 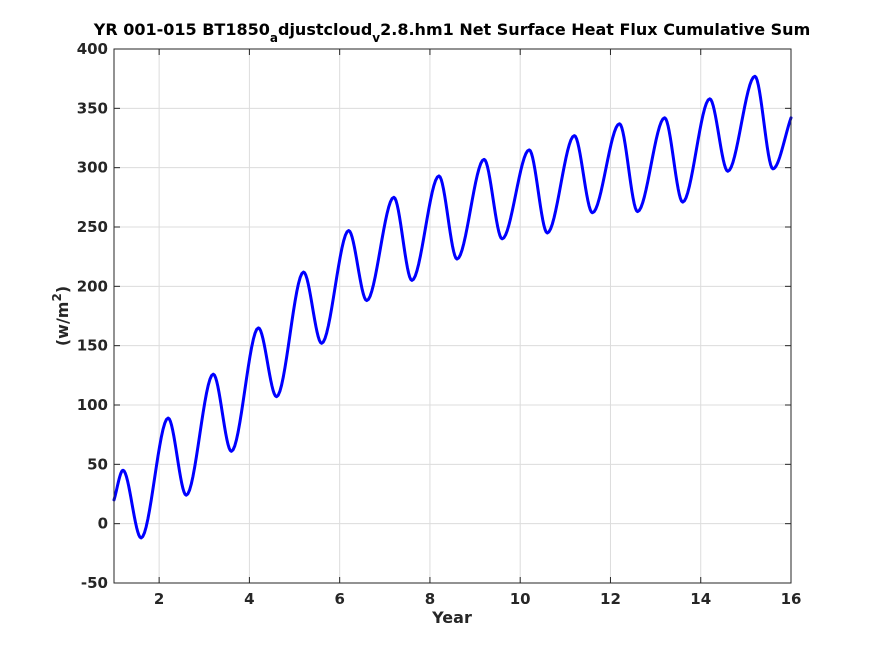 I want to click on x-tick-label: 4, so click(x=249, y=599).